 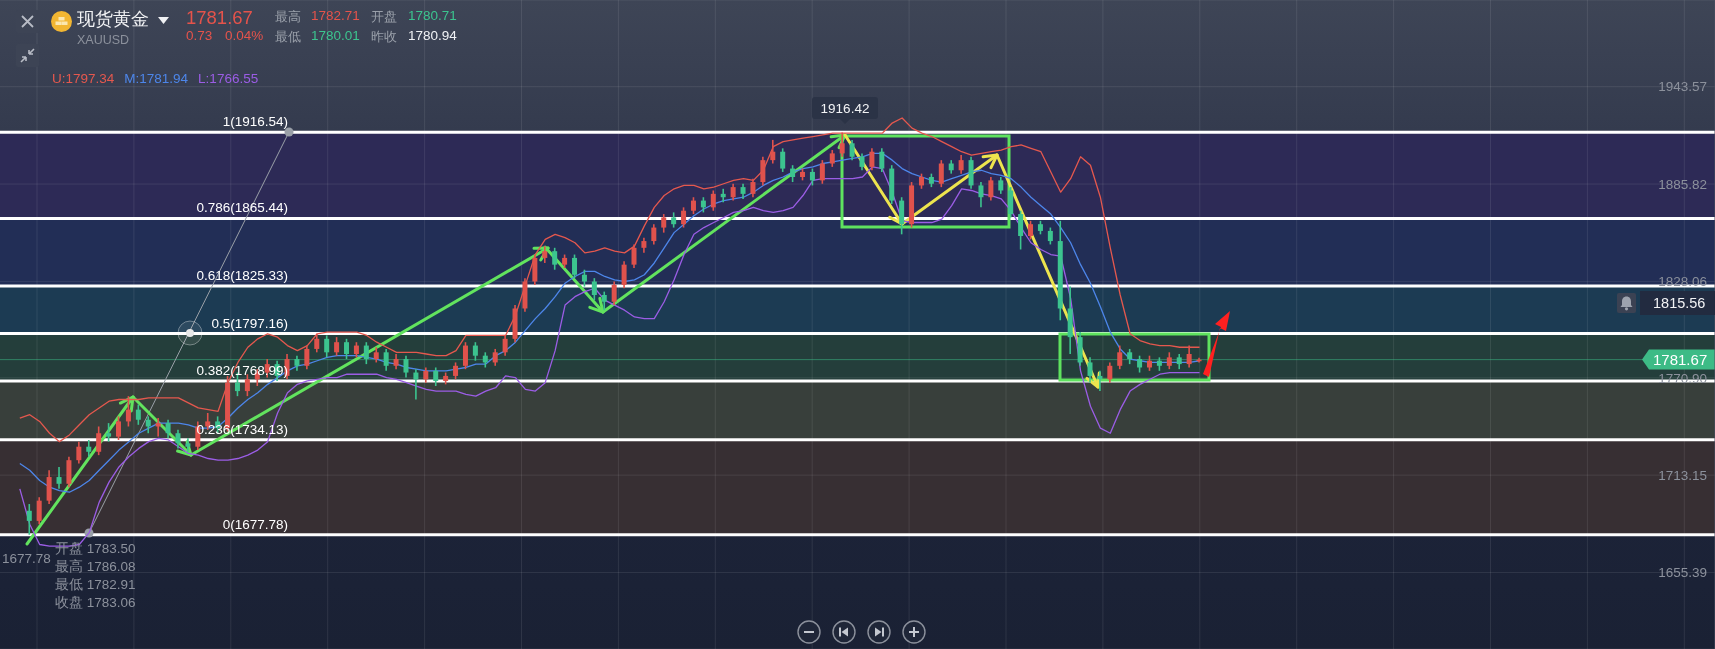 I want to click on annotation: 1780.94, so click(x=432, y=36).